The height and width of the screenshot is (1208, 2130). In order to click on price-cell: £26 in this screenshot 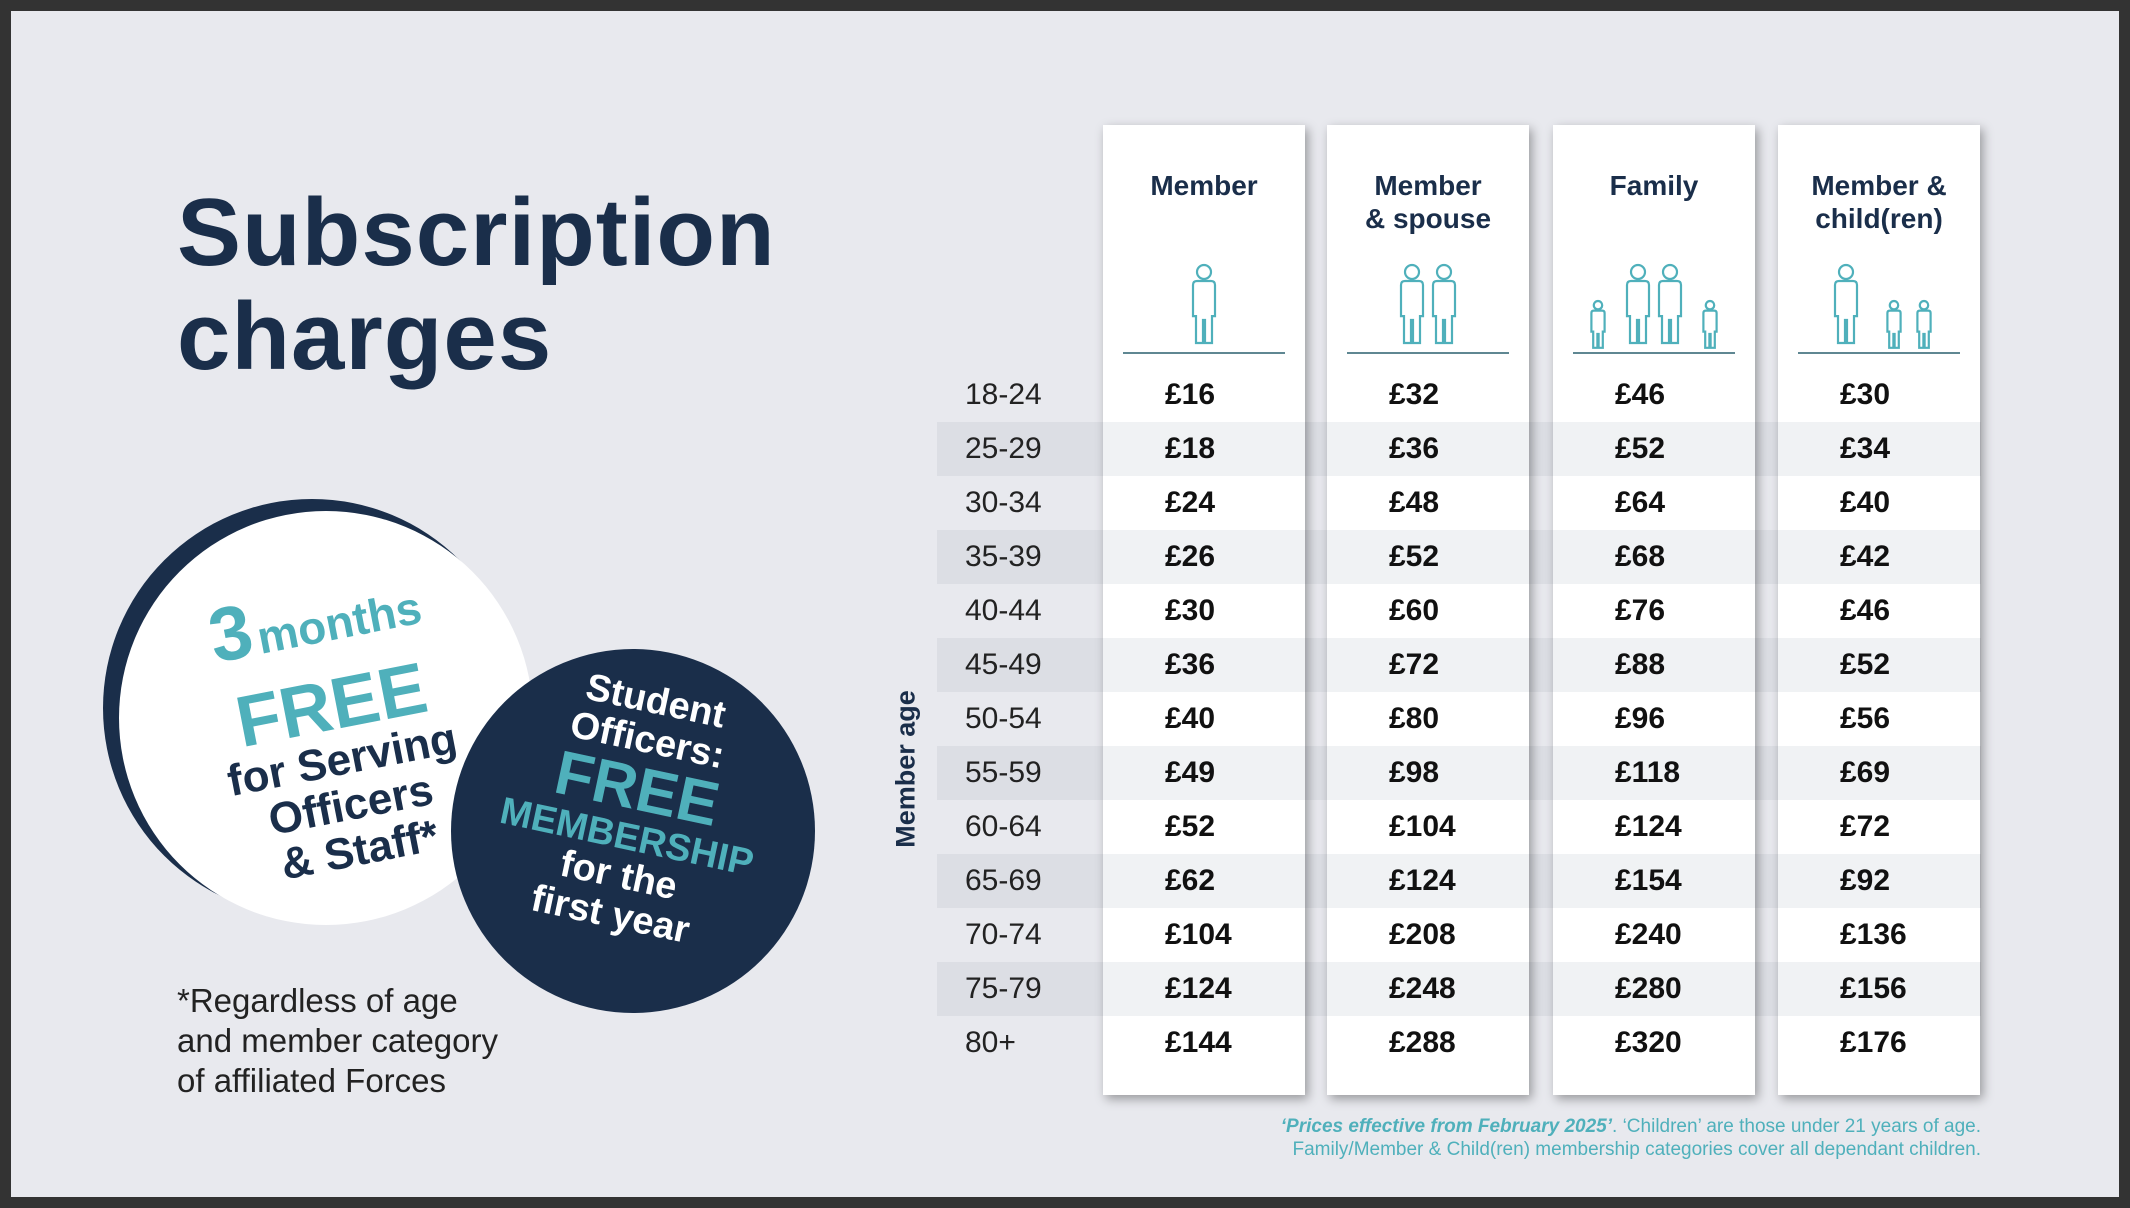, I will do `click(1190, 556)`.